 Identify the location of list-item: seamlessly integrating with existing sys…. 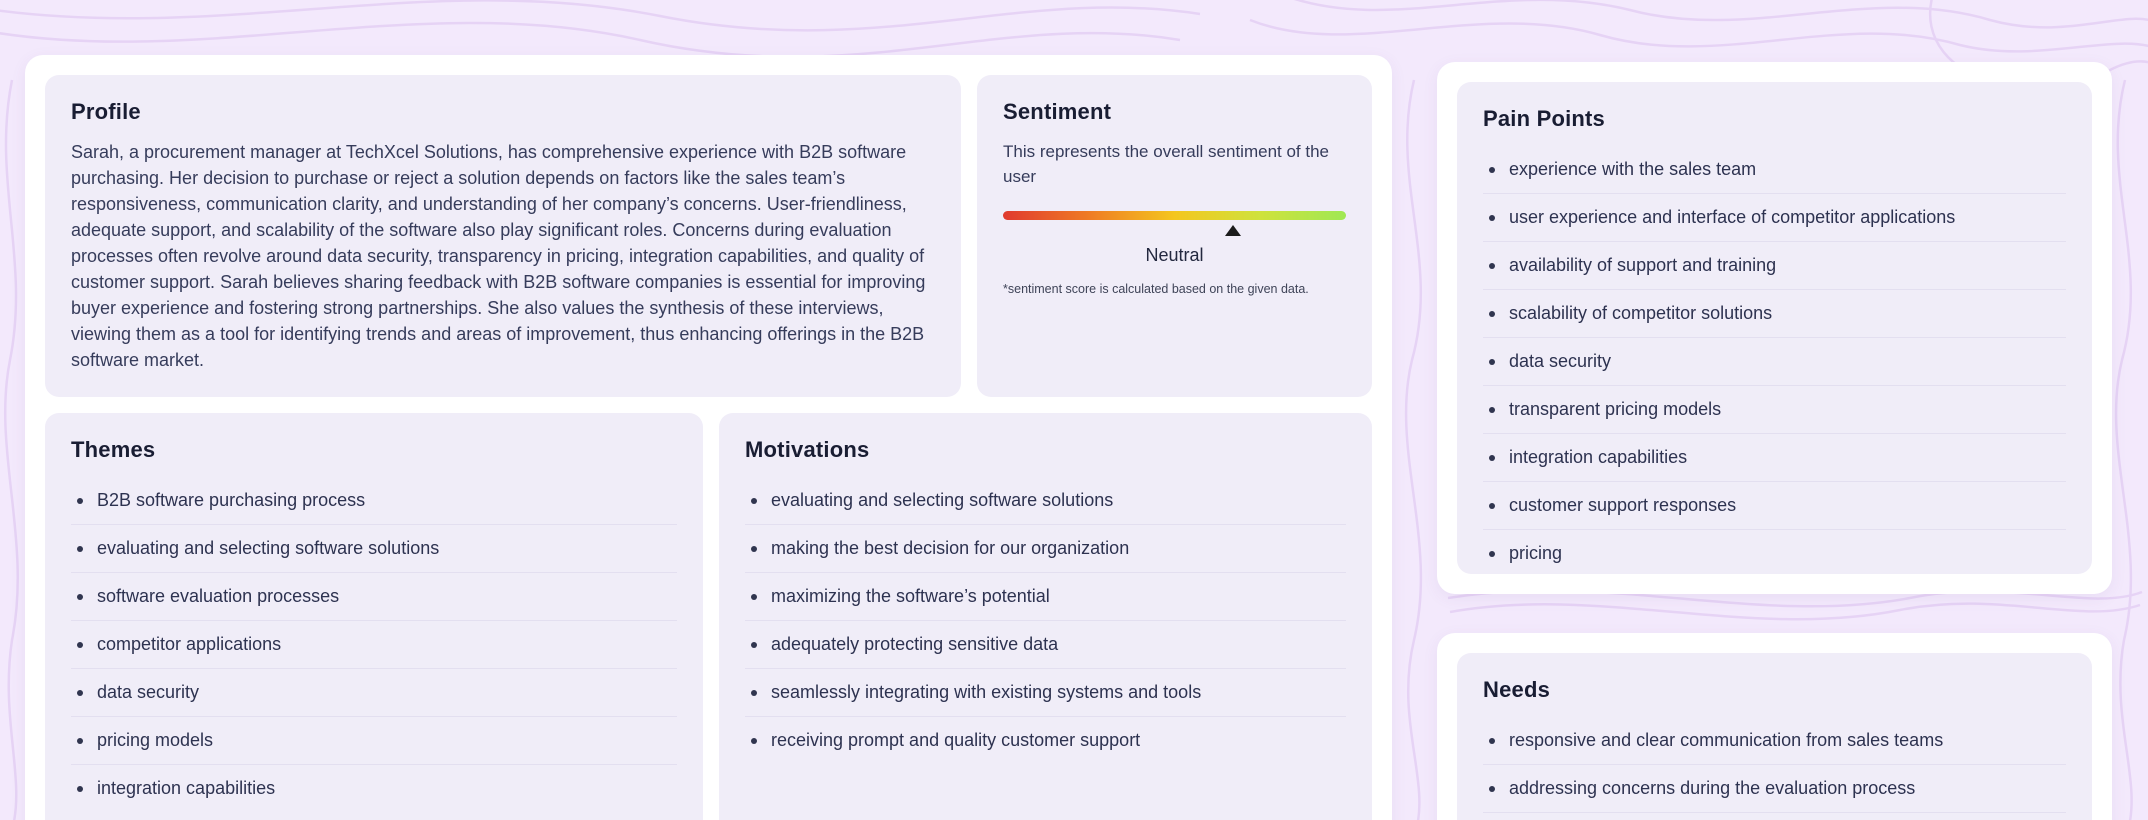
(1045, 693).